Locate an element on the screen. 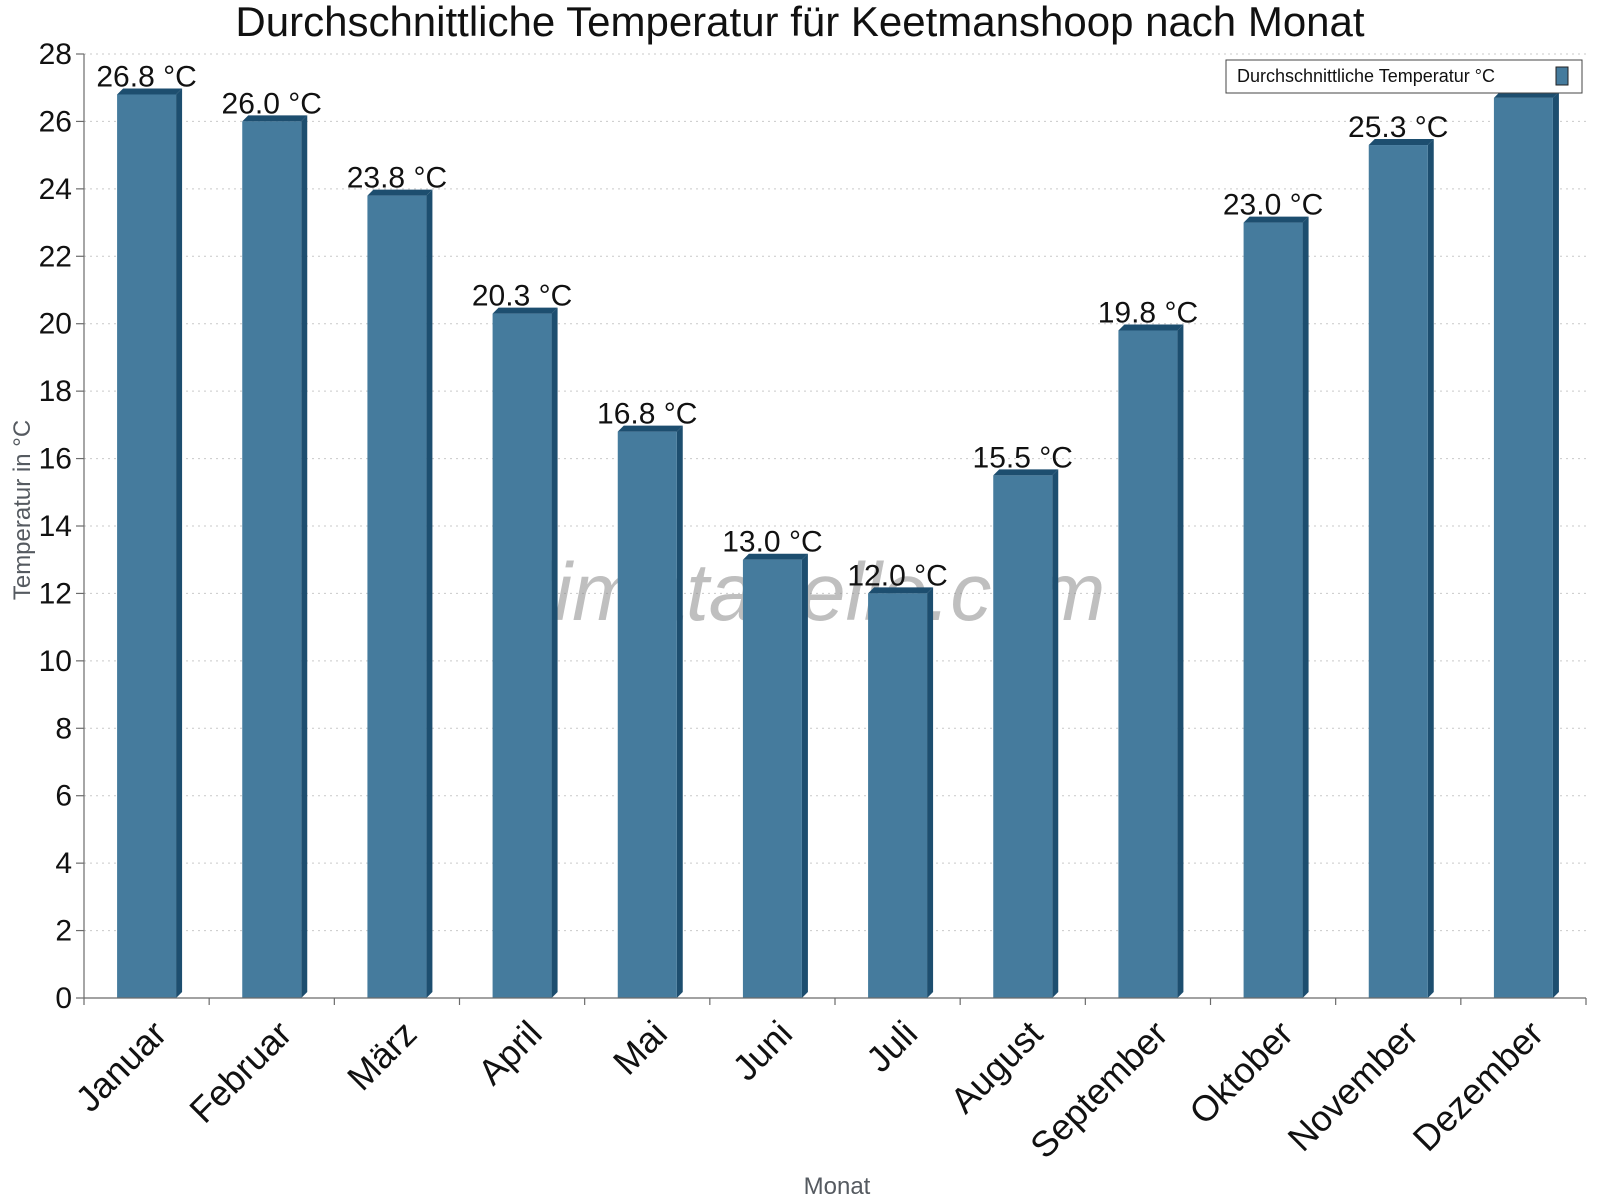  y-tick-label: 2 is located at coordinates (63, 931).